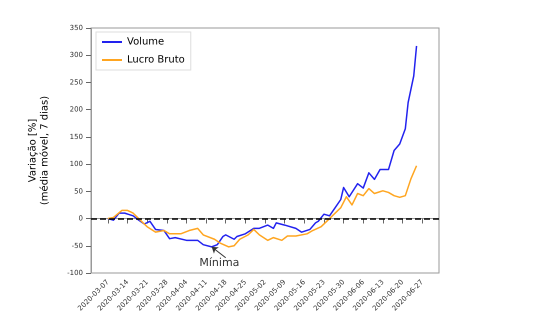  I want to click on y-axis-title: Variação [%] (média móvel, 7 dias), so click(39, 151).